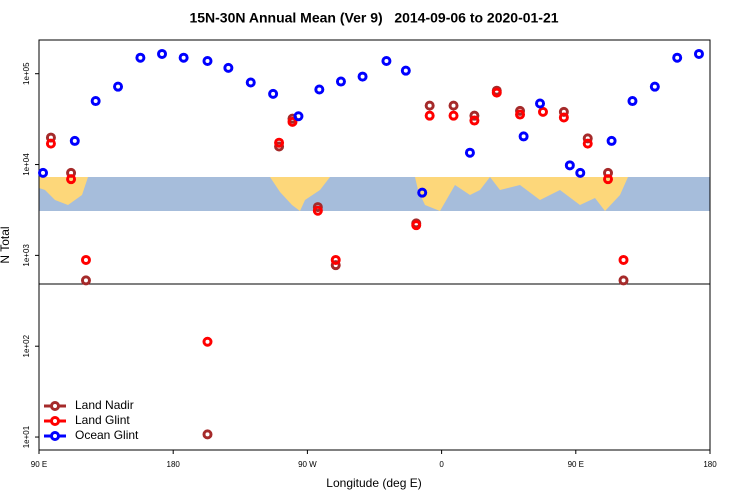 This screenshot has width=750, height=500. I want to click on legend-label: Land Glint, so click(102, 420).